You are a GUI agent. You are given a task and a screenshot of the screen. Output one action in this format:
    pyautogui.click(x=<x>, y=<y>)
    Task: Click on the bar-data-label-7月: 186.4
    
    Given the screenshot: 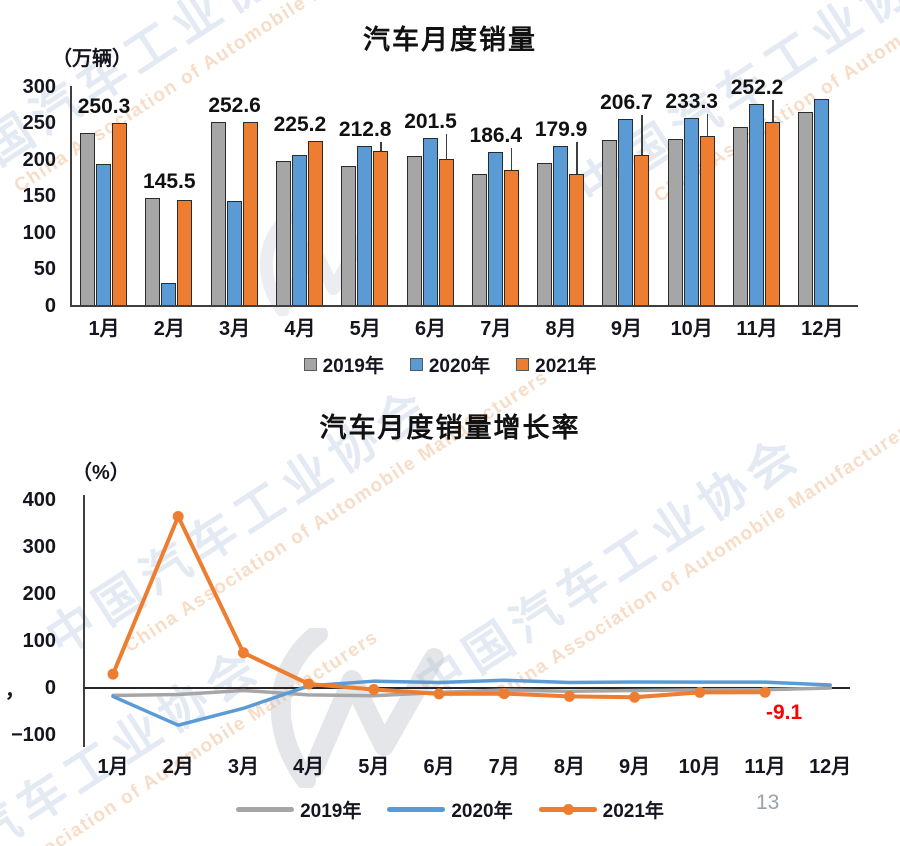 What is the action you would take?
    pyautogui.click(x=496, y=135)
    